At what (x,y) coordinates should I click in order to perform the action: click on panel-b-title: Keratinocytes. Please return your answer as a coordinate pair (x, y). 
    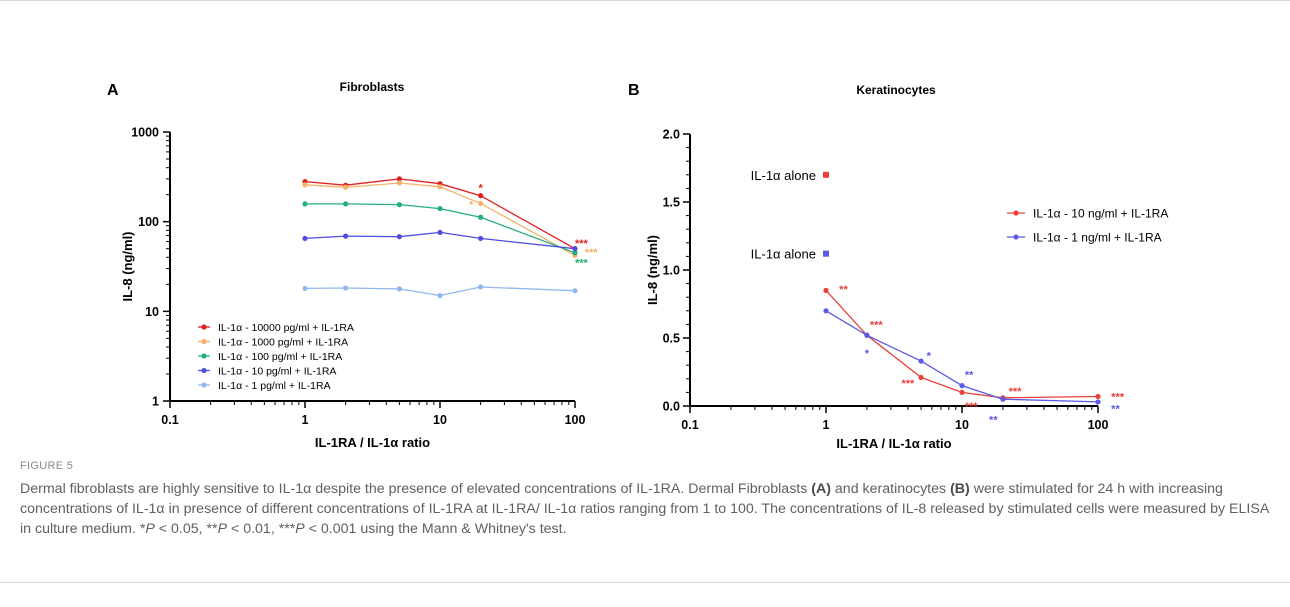
    Looking at the image, I should click on (896, 90).